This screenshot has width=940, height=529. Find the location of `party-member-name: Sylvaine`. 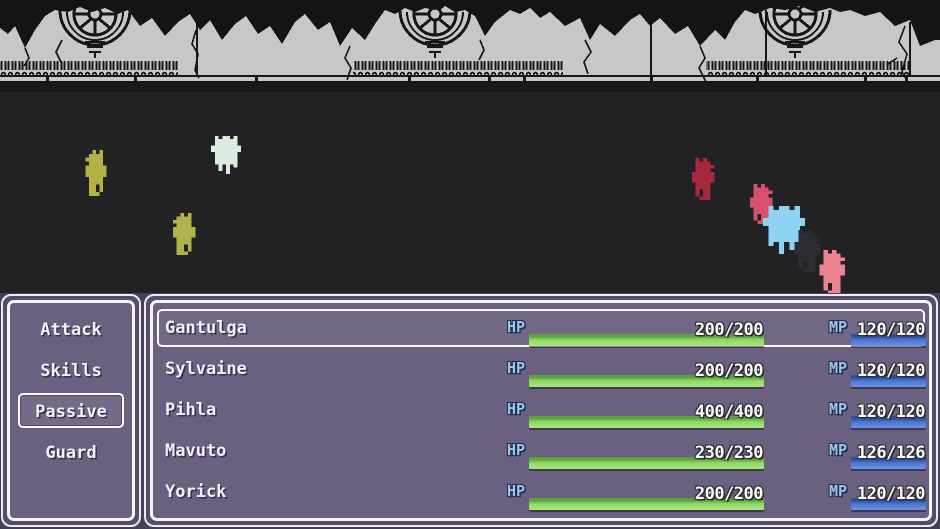

party-member-name: Sylvaine is located at coordinates (206, 369).